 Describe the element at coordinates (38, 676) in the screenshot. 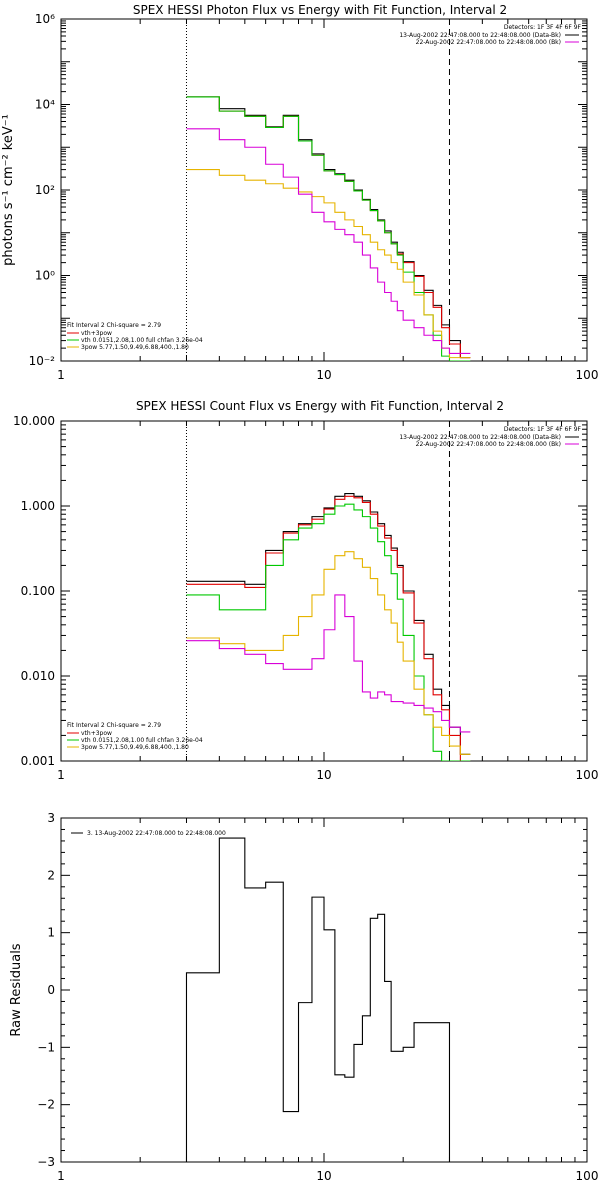

I see `y-tick-label: 0.010` at that location.